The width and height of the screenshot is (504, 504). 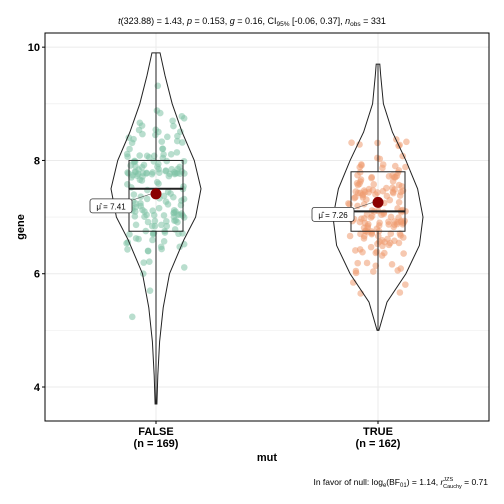 What do you see at coordinates (378, 432) in the screenshot?
I see `x-tick-label: TRUE` at bounding box center [378, 432].